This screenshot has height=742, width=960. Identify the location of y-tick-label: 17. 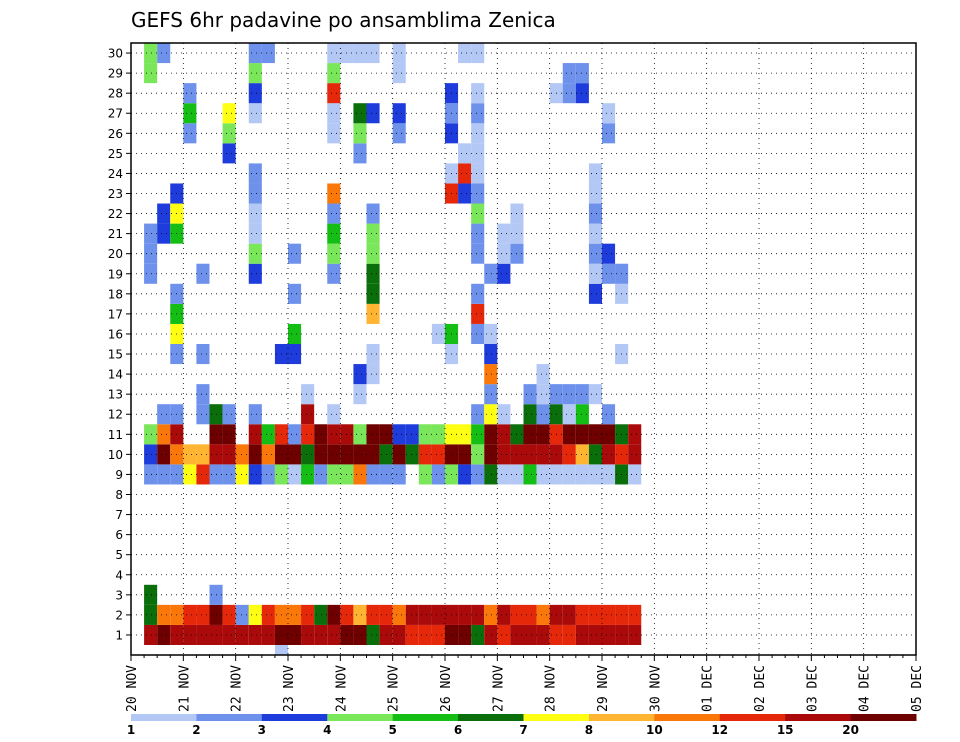
(115, 314).